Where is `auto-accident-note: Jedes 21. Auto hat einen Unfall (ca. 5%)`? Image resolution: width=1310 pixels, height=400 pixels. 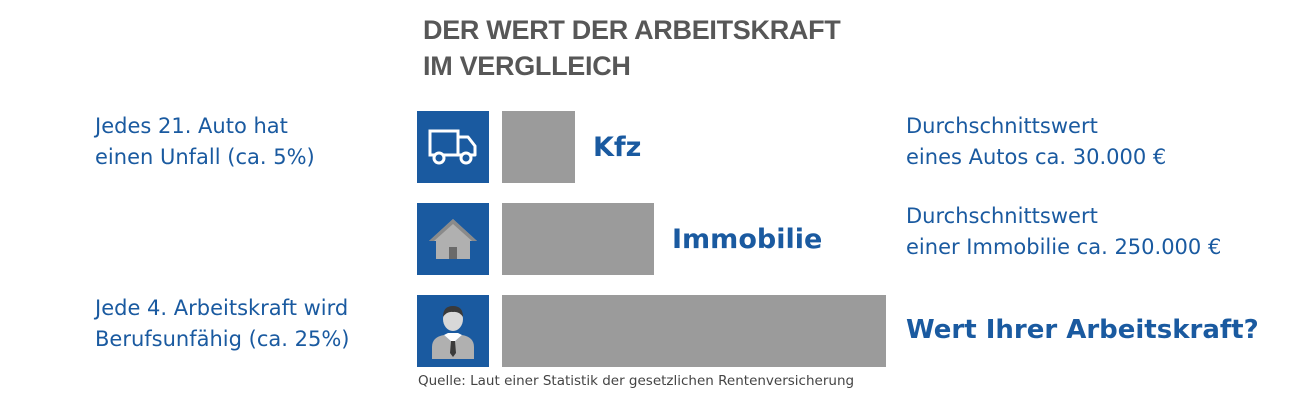 auto-accident-note: Jedes 21. Auto hat einen Unfall (ca. 5%) is located at coordinates (205, 142).